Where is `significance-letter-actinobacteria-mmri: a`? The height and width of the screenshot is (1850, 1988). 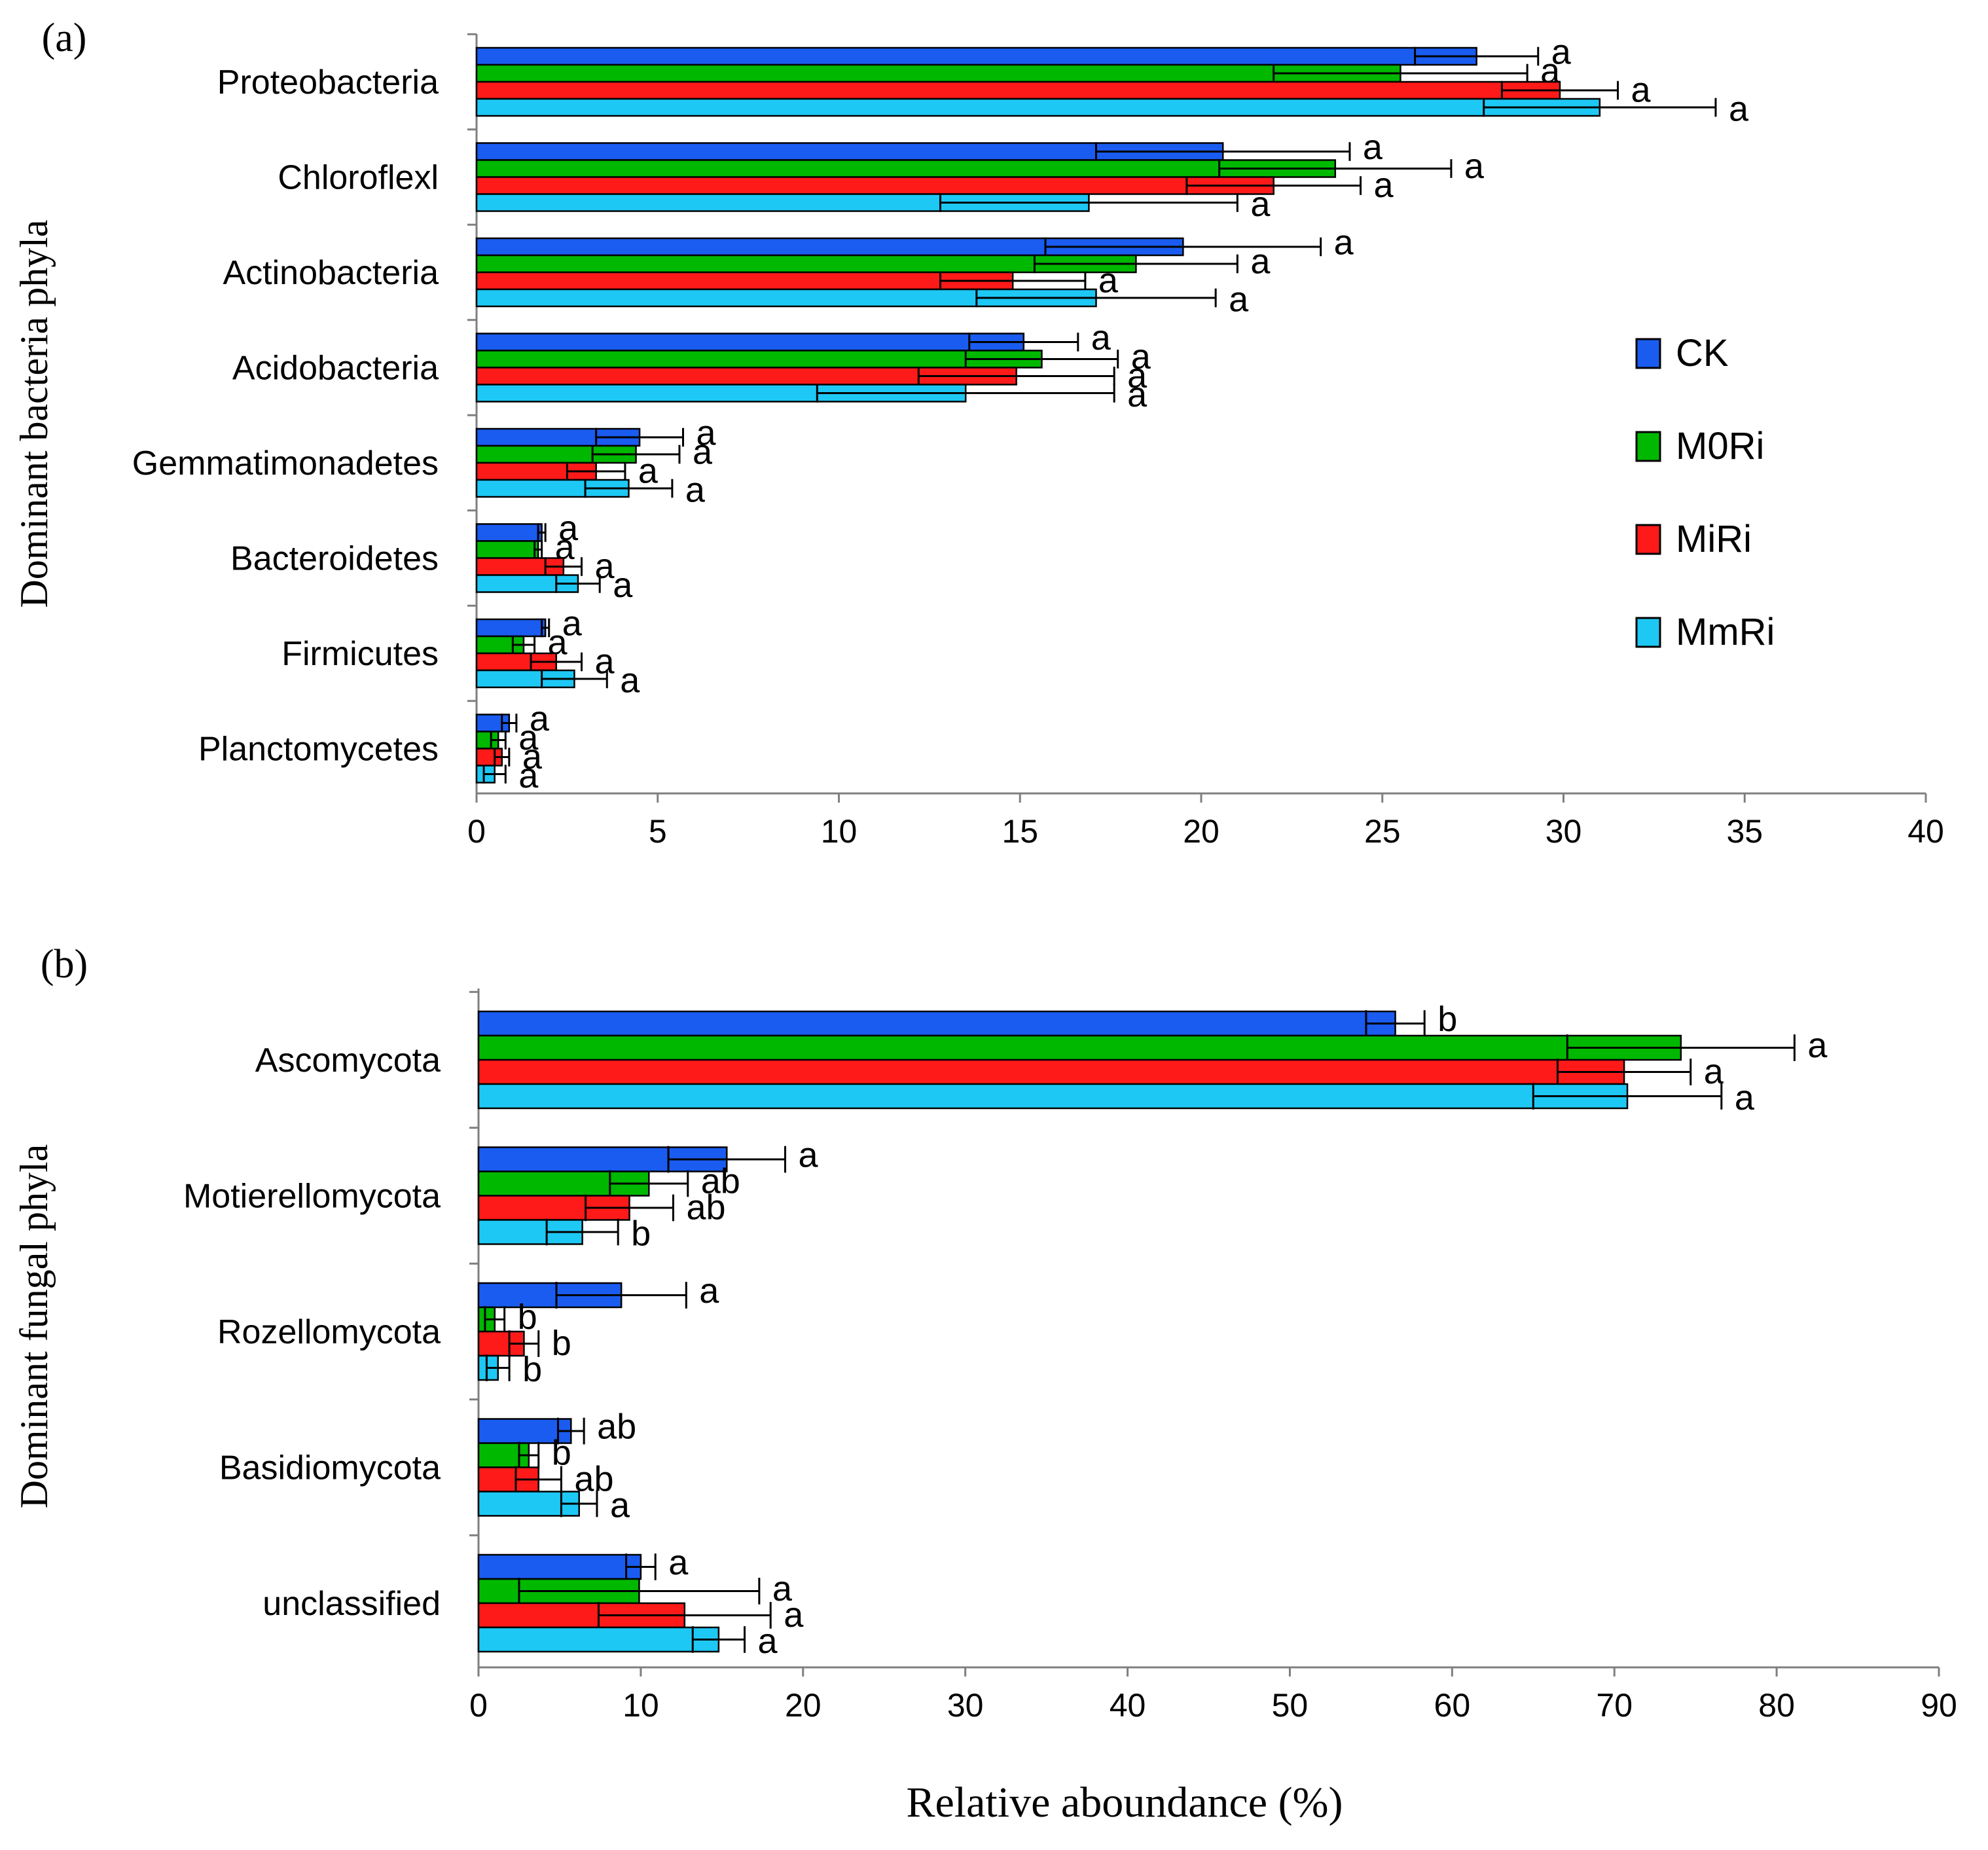
significance-letter-actinobacteria-mmri: a is located at coordinates (1239, 299).